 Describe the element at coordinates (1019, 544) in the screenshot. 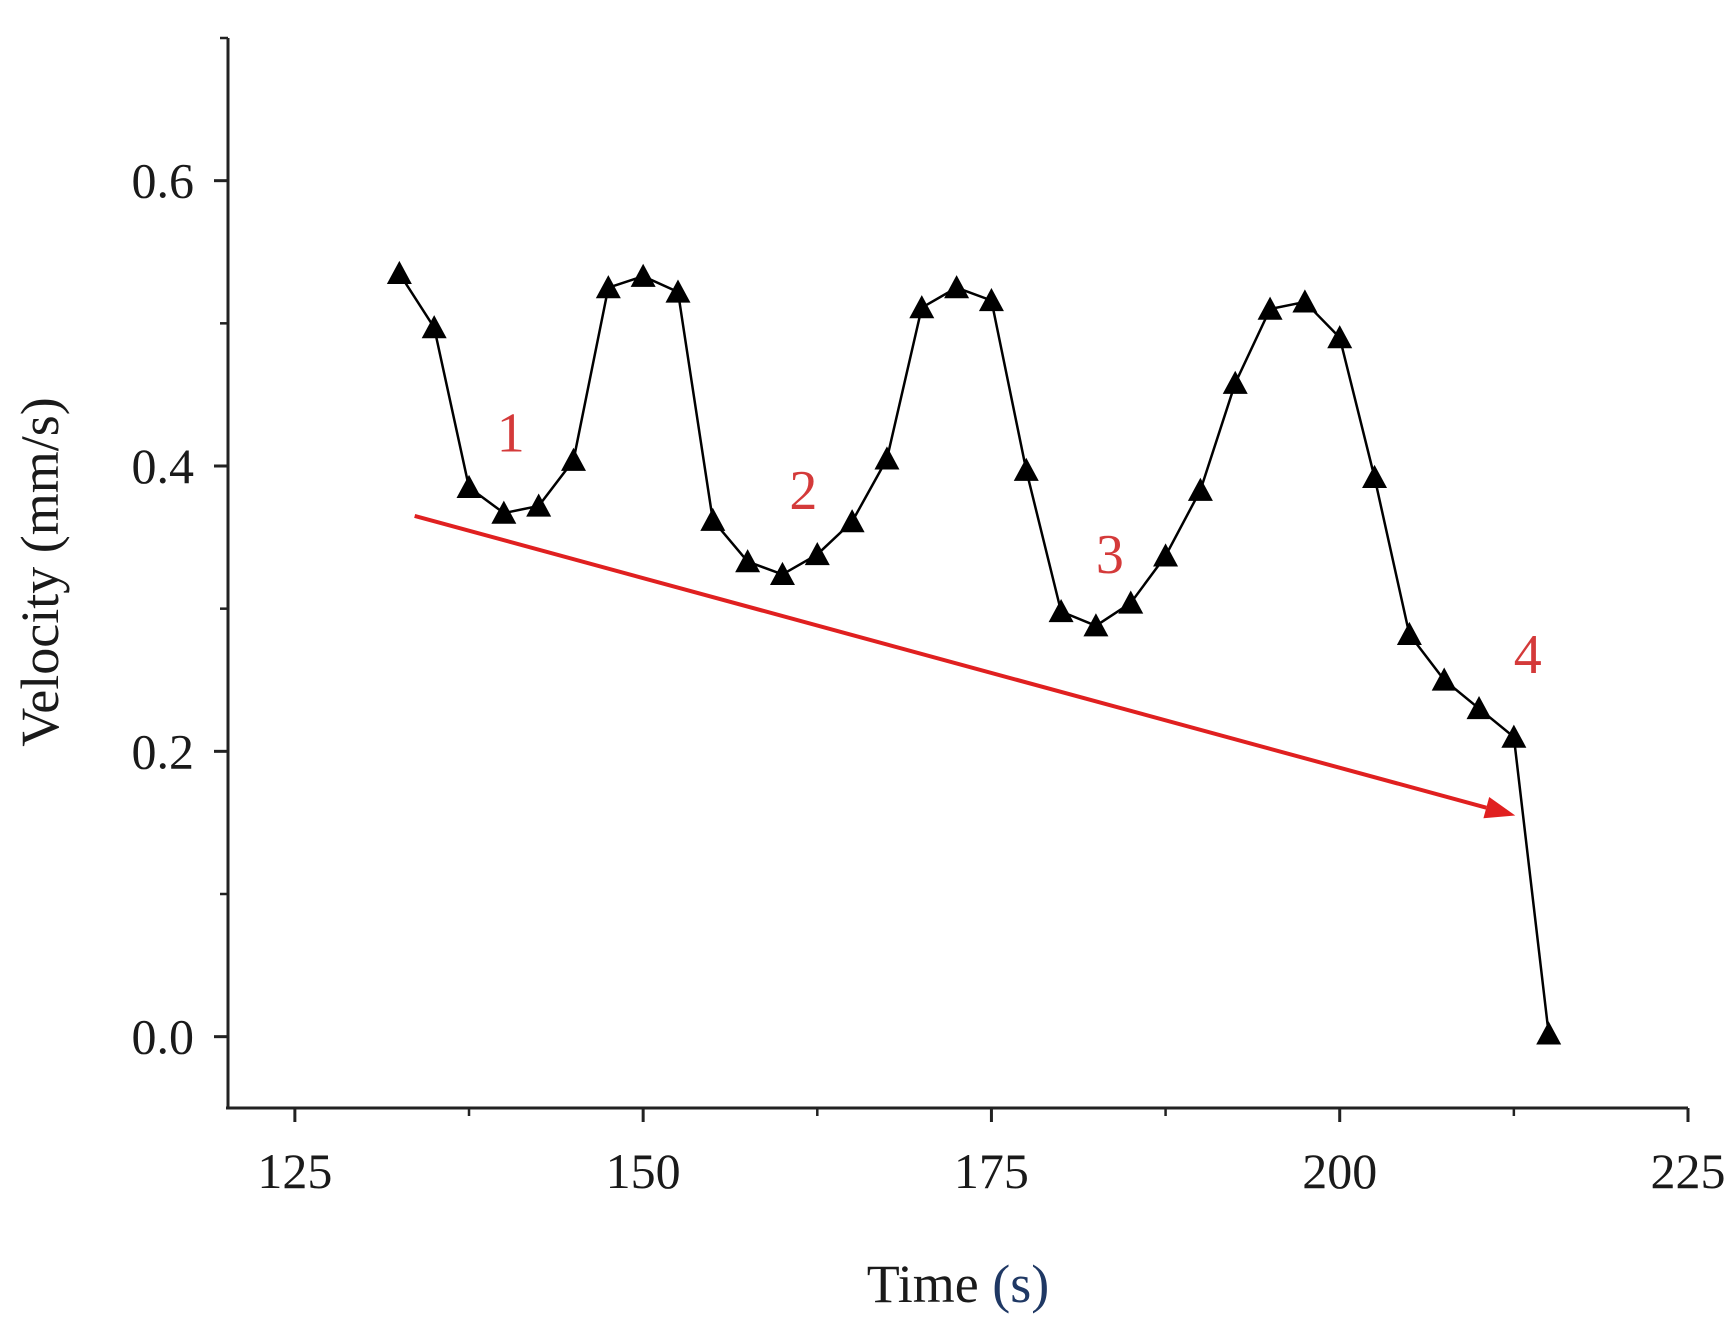

I see `annotations-group: 1 2 3 4` at that location.